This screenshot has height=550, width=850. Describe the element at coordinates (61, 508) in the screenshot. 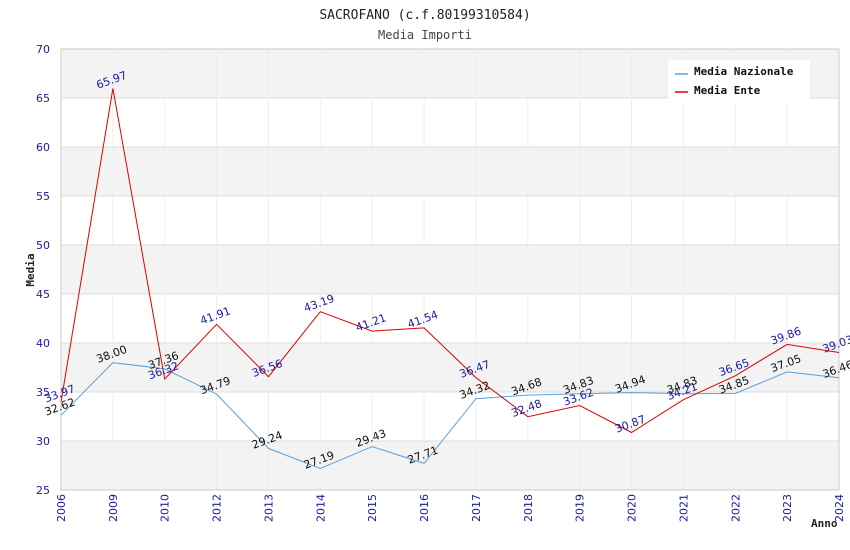

I see `x-tick-label: 2006` at that location.